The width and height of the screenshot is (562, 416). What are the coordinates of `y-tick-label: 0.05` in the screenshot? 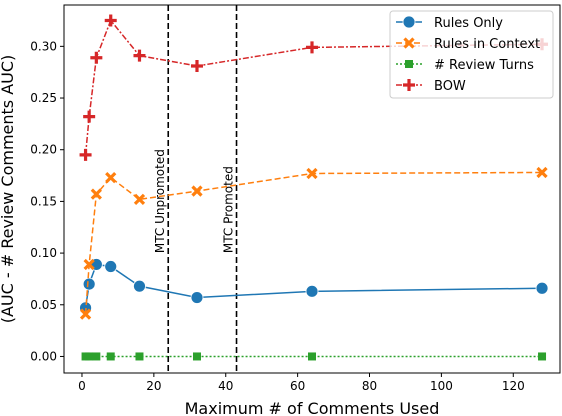 It's located at (43, 305).